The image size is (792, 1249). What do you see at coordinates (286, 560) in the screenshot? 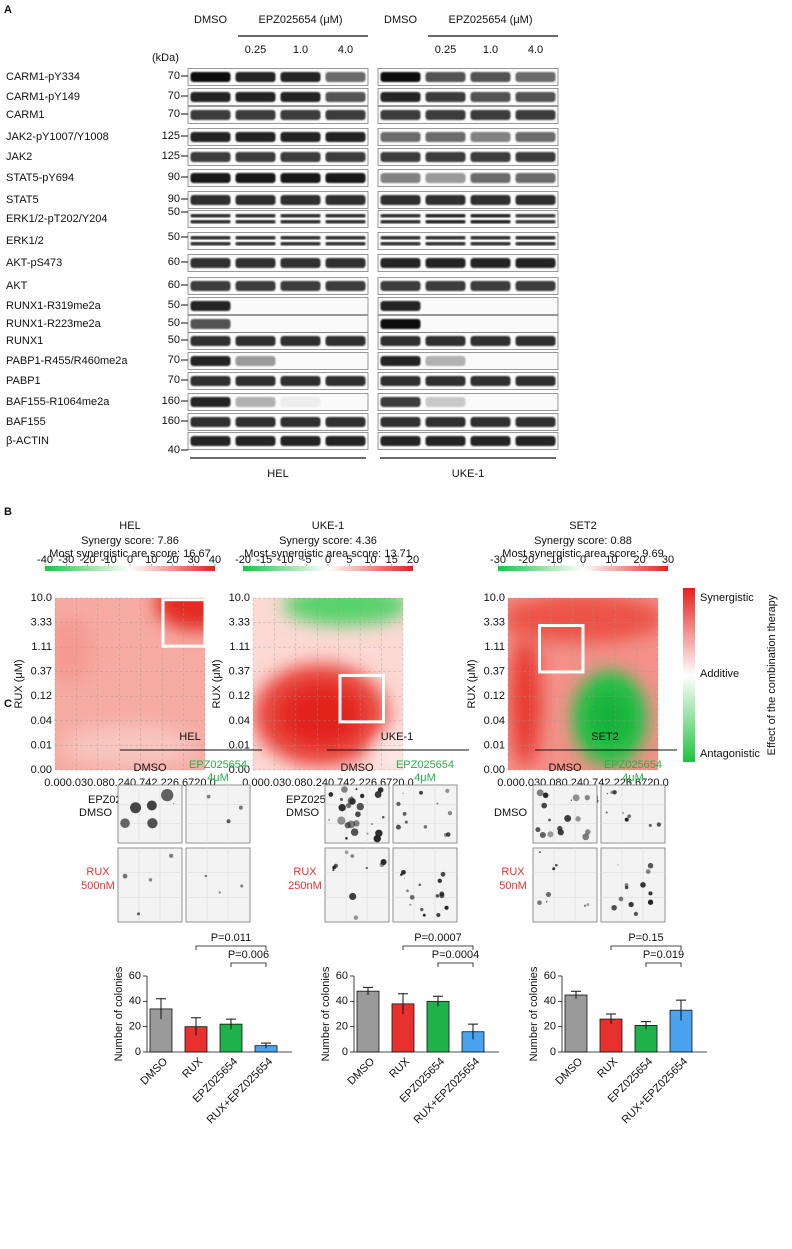
I see `colorbar-tick-label: -10` at bounding box center [286, 560].